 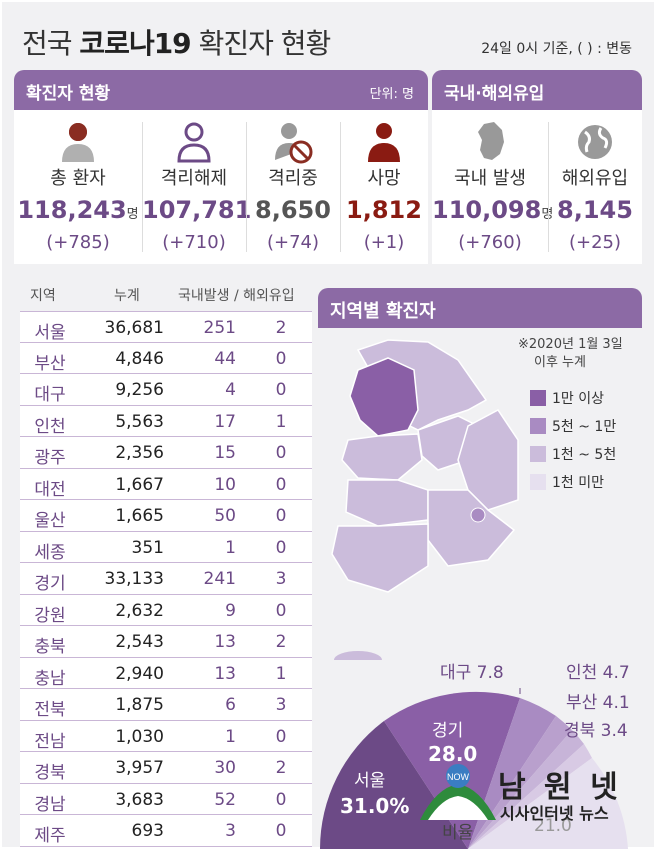 What do you see at coordinates (127, 359) in the screenshot?
I see `cell-total: 4,846` at bounding box center [127, 359].